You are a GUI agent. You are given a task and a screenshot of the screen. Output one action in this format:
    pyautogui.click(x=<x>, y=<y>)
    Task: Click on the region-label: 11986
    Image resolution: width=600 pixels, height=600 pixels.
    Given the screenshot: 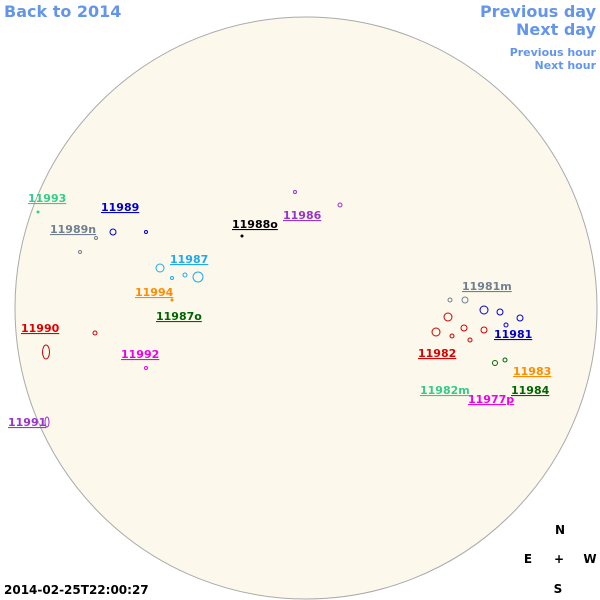 What is the action you would take?
    pyautogui.click(x=302, y=215)
    